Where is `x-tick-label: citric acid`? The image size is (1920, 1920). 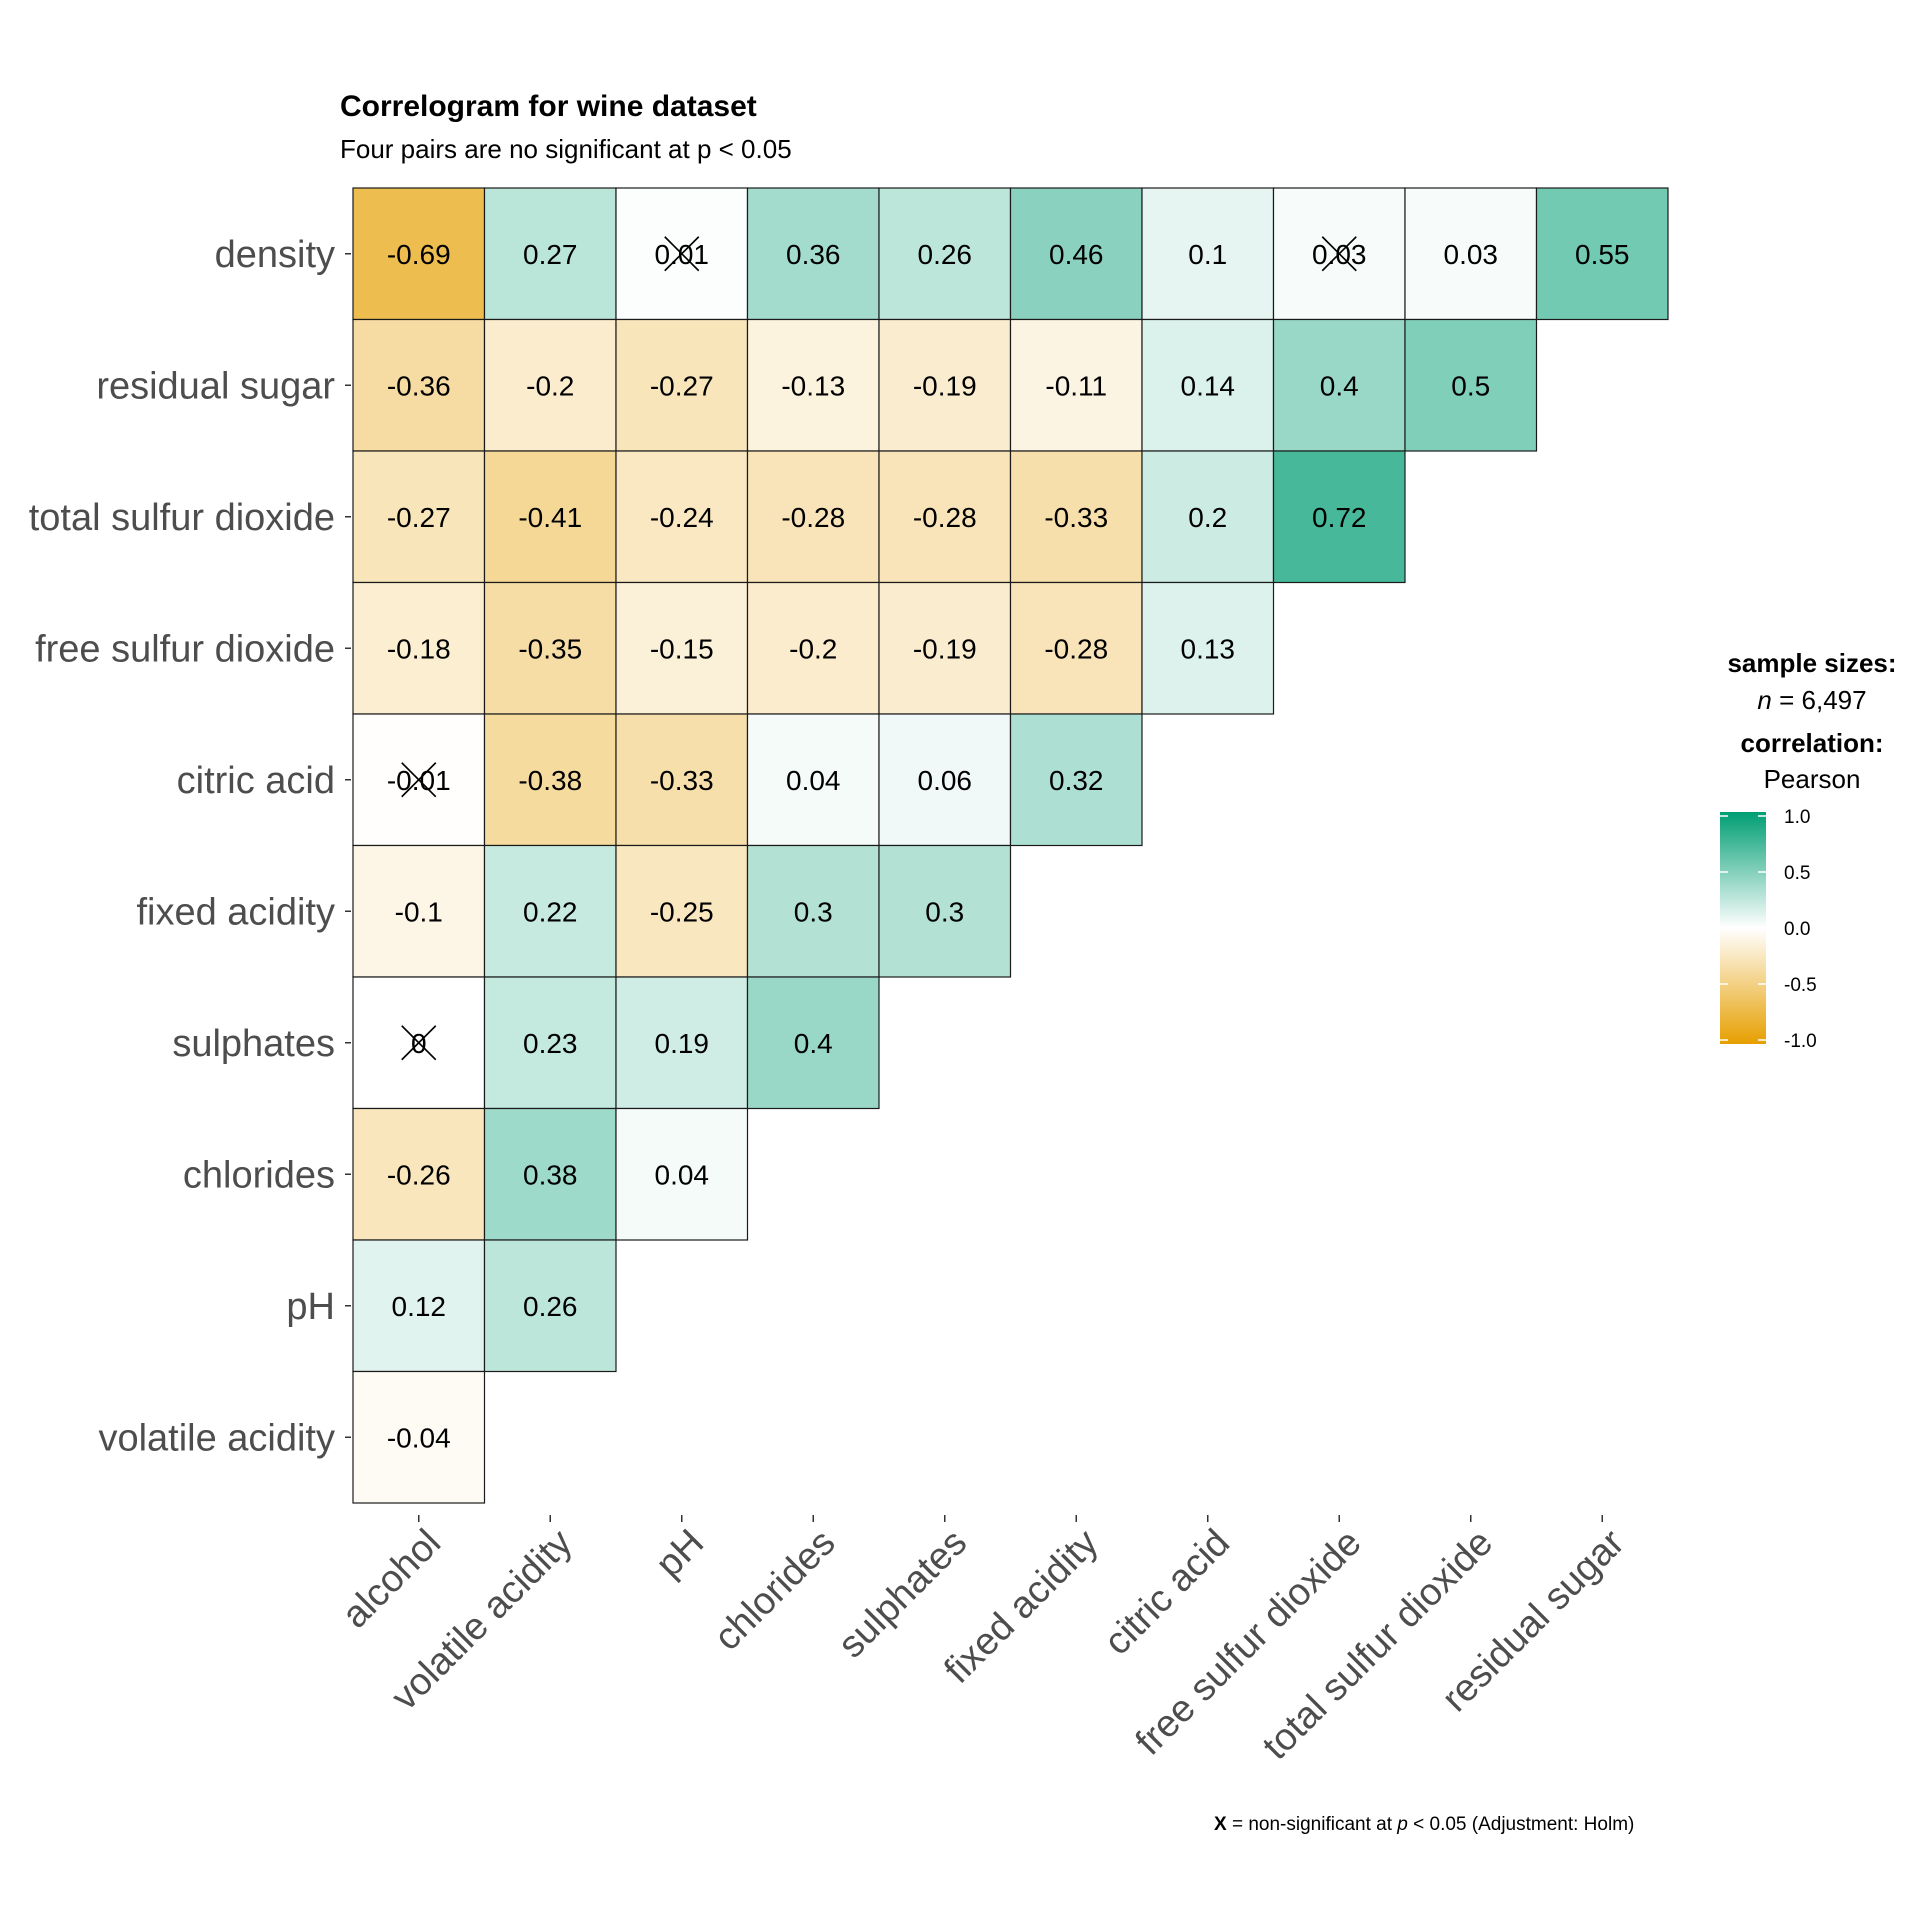
x-tick-label: citric acid is located at coordinates (1167, 1593).